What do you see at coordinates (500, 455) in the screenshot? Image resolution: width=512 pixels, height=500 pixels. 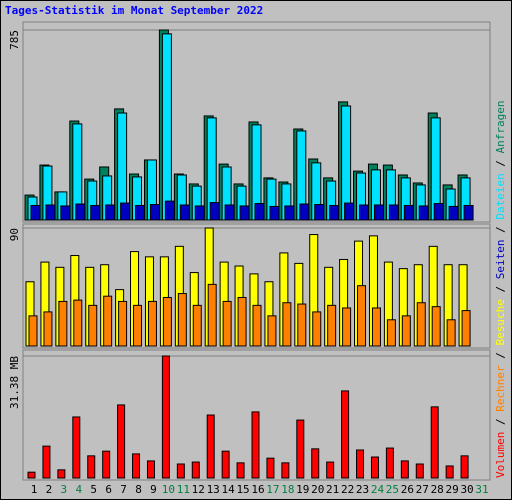 I see `legend-entry: Volumen` at bounding box center [500, 455].